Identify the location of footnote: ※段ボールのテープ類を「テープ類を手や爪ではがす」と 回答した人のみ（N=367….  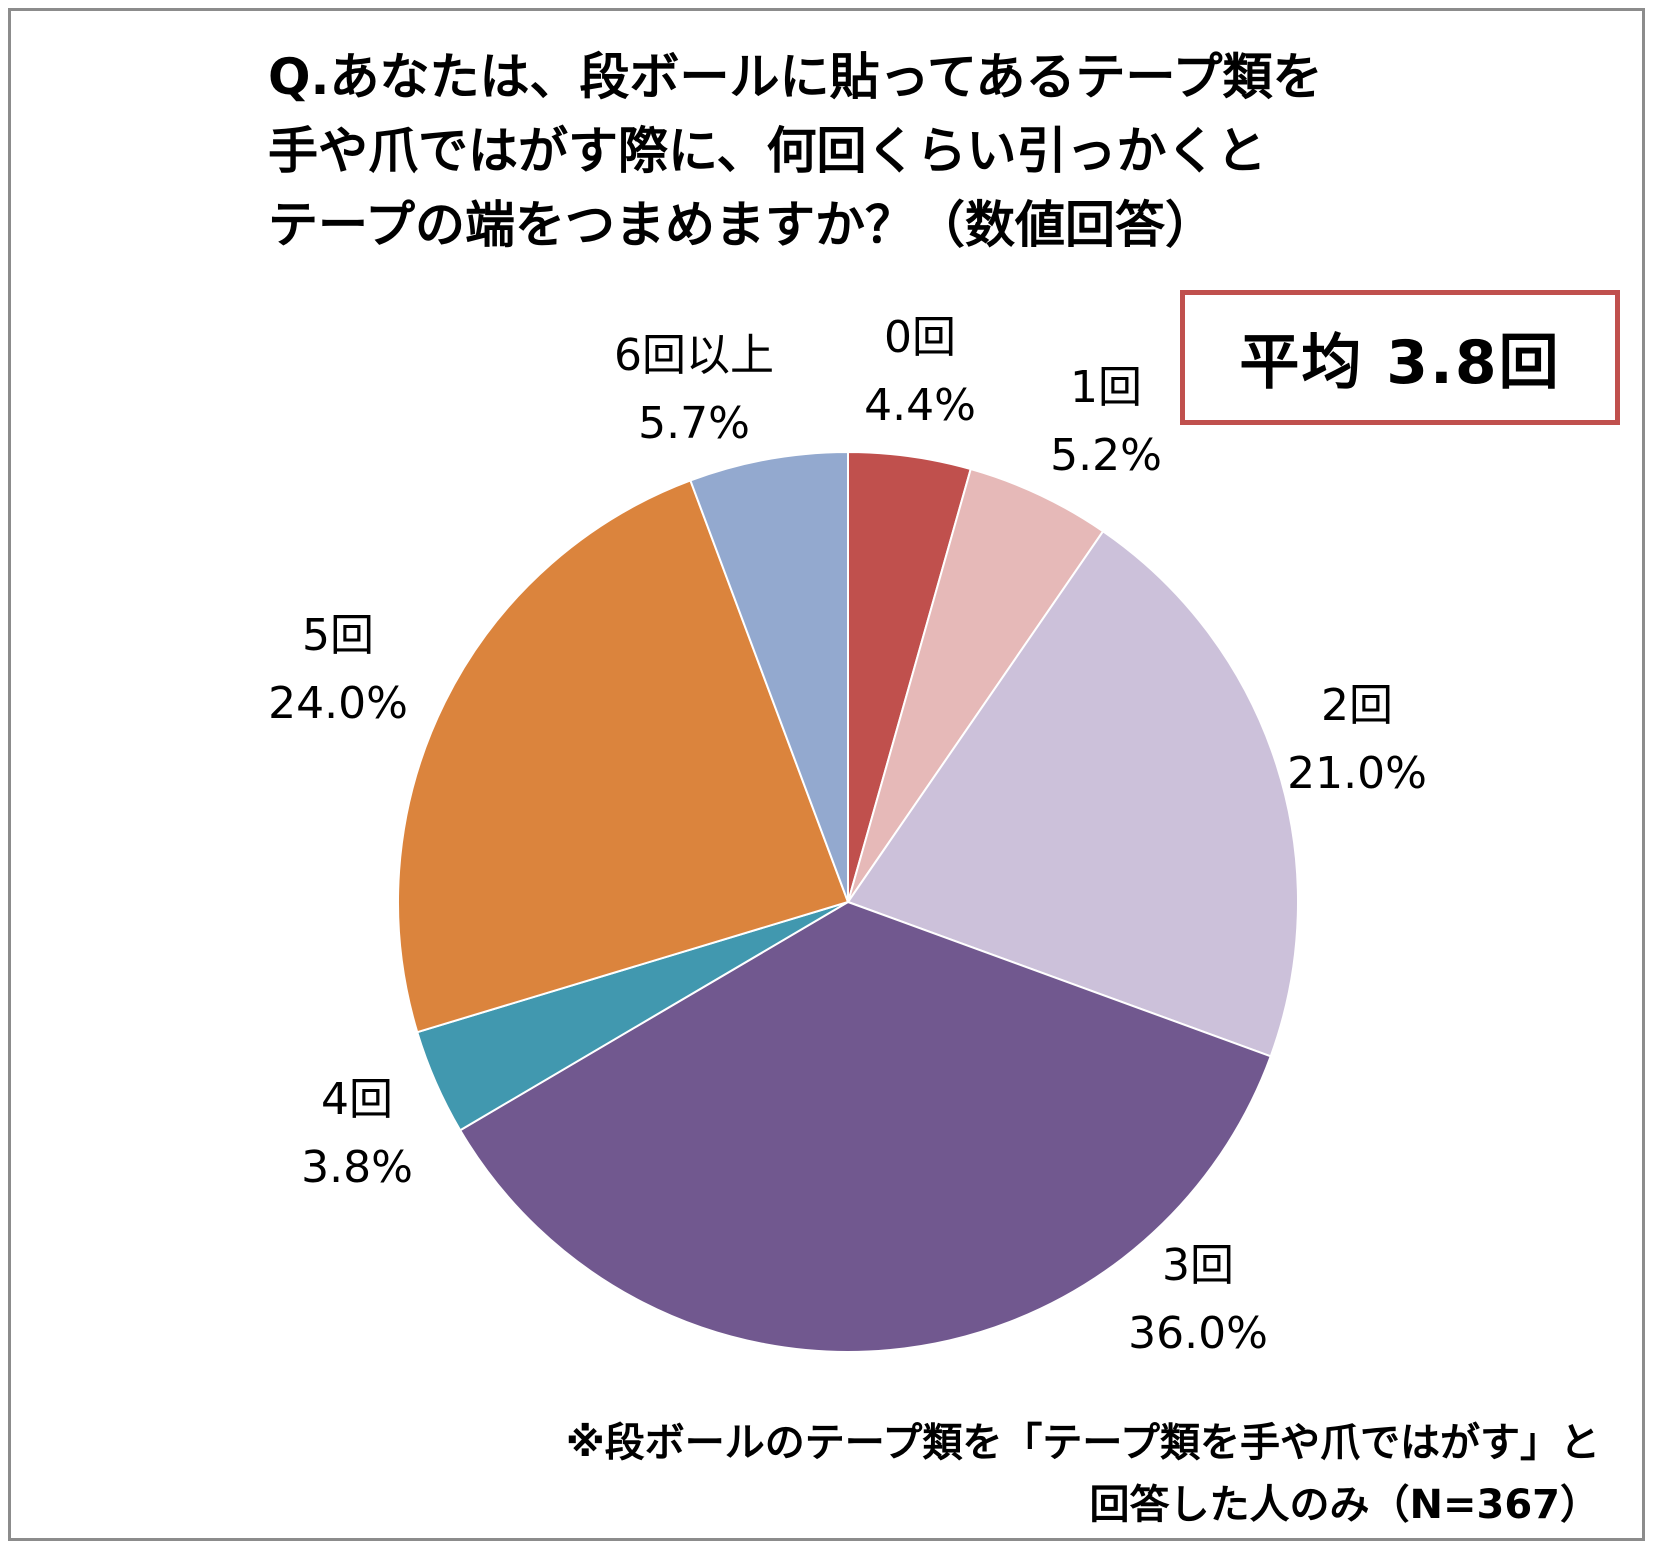
(1083, 1474).